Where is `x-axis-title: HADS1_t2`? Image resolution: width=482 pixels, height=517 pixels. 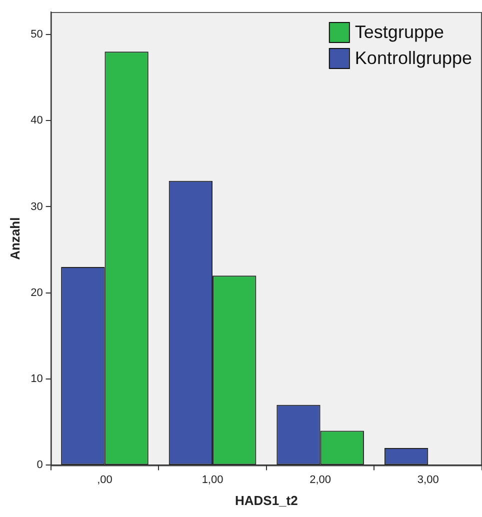 x-axis-title: HADS1_t2 is located at coordinates (266, 500).